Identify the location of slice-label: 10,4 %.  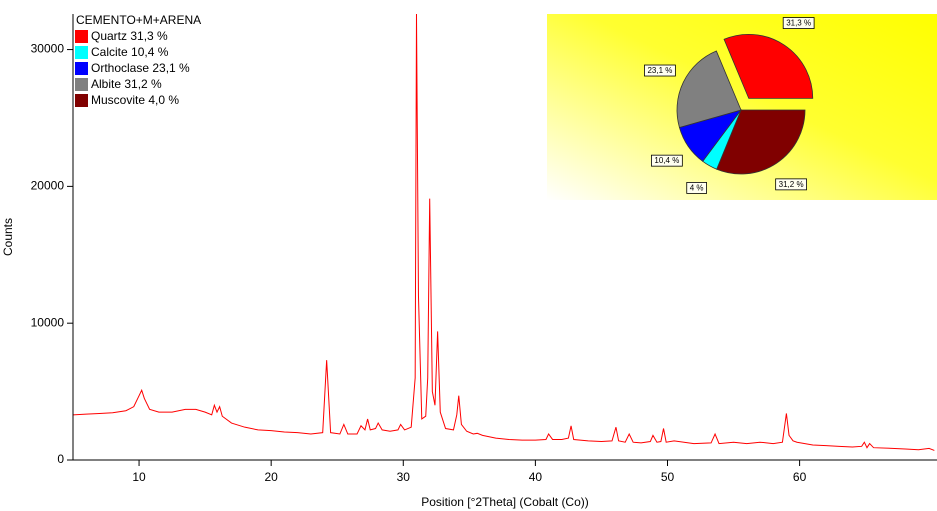
(666, 160).